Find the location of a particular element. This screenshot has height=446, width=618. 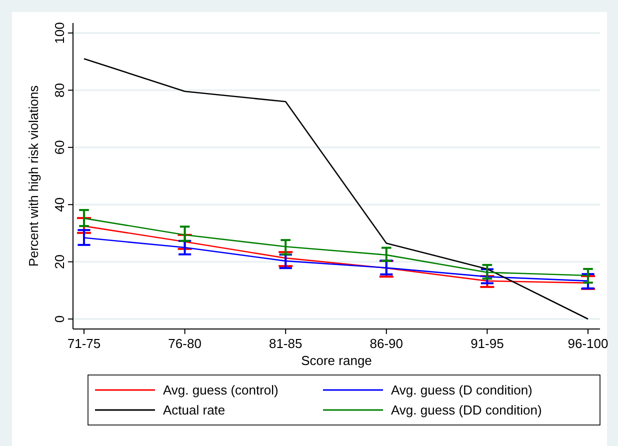

y-tick-label: 40 is located at coordinates (59, 204).